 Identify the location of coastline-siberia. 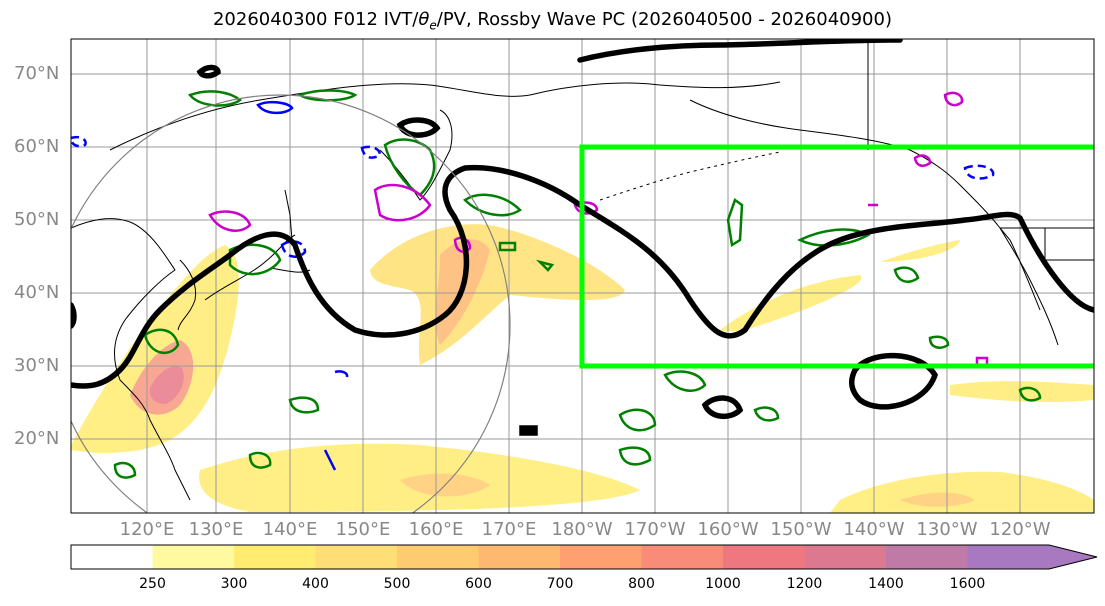
(445, 116).